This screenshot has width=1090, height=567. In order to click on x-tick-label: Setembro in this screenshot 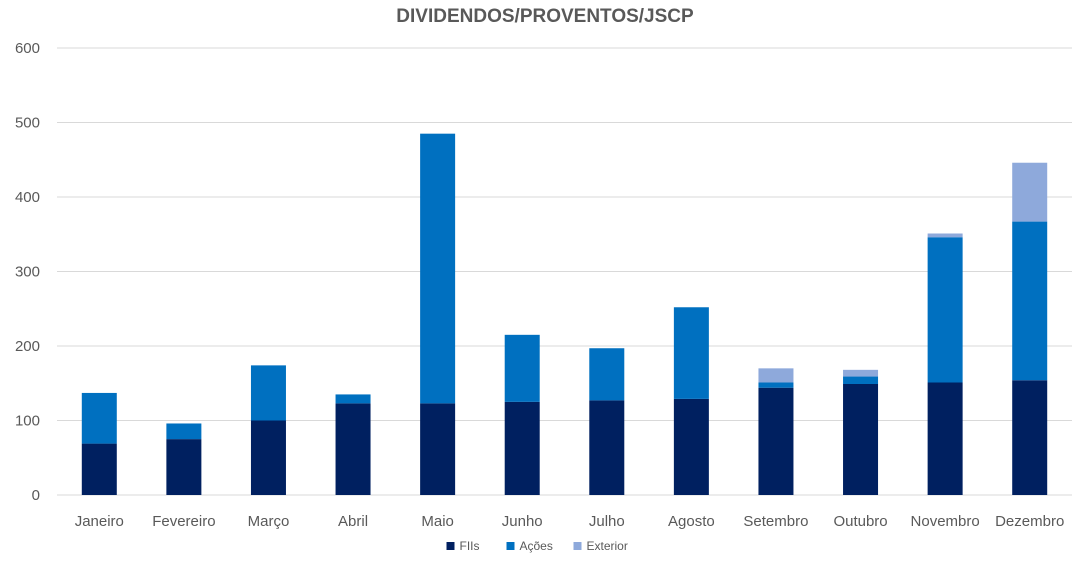, I will do `click(775, 521)`.